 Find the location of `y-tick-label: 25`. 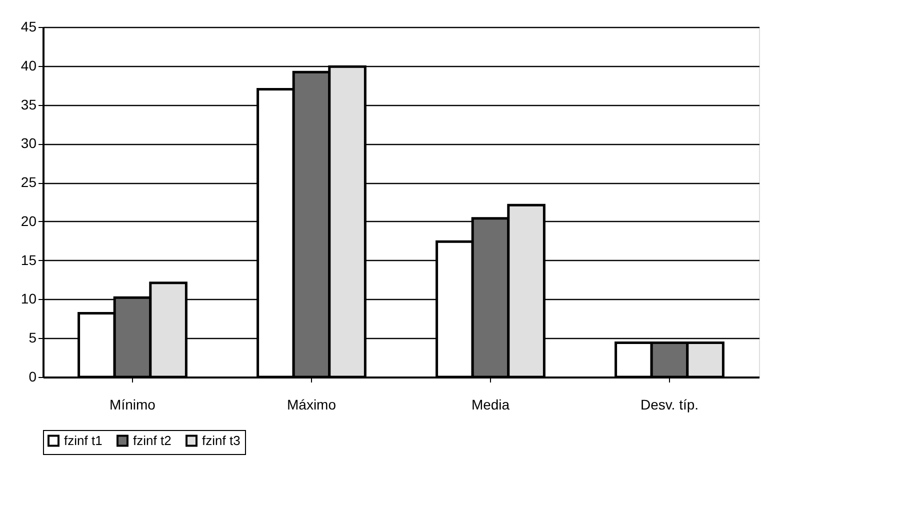

y-tick-label: 25 is located at coordinates (28, 182).